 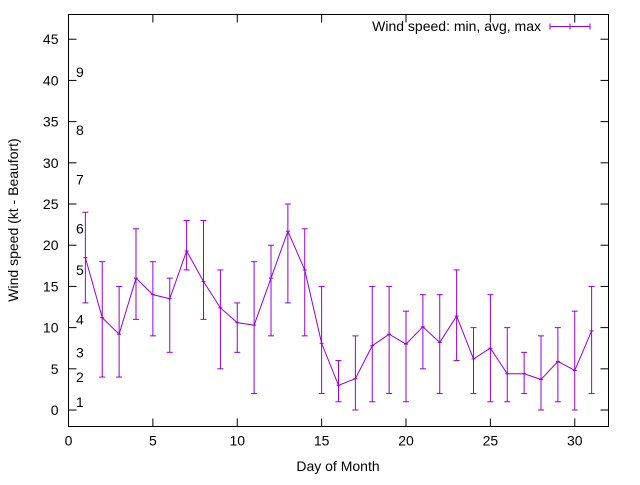 What do you see at coordinates (80, 179) in the screenshot?
I see `beaufort-label: 7` at bounding box center [80, 179].